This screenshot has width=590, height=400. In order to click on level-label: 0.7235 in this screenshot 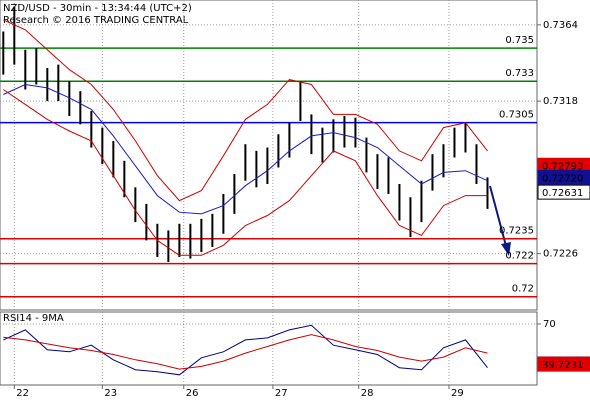, I will do `click(516, 231)`.